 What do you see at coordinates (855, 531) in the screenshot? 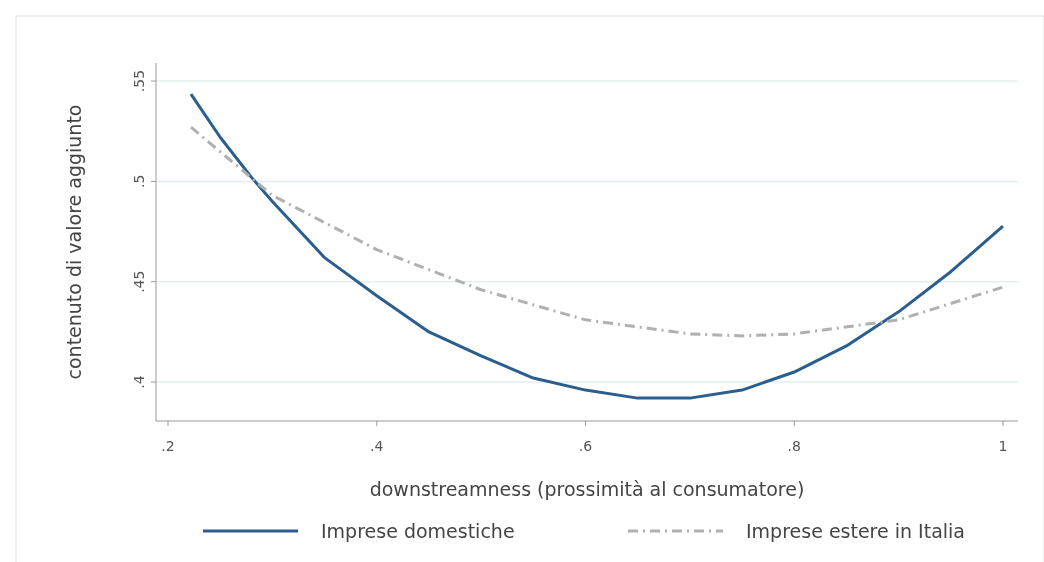
I see `legend-label: Imprese estere in Italia` at bounding box center [855, 531].